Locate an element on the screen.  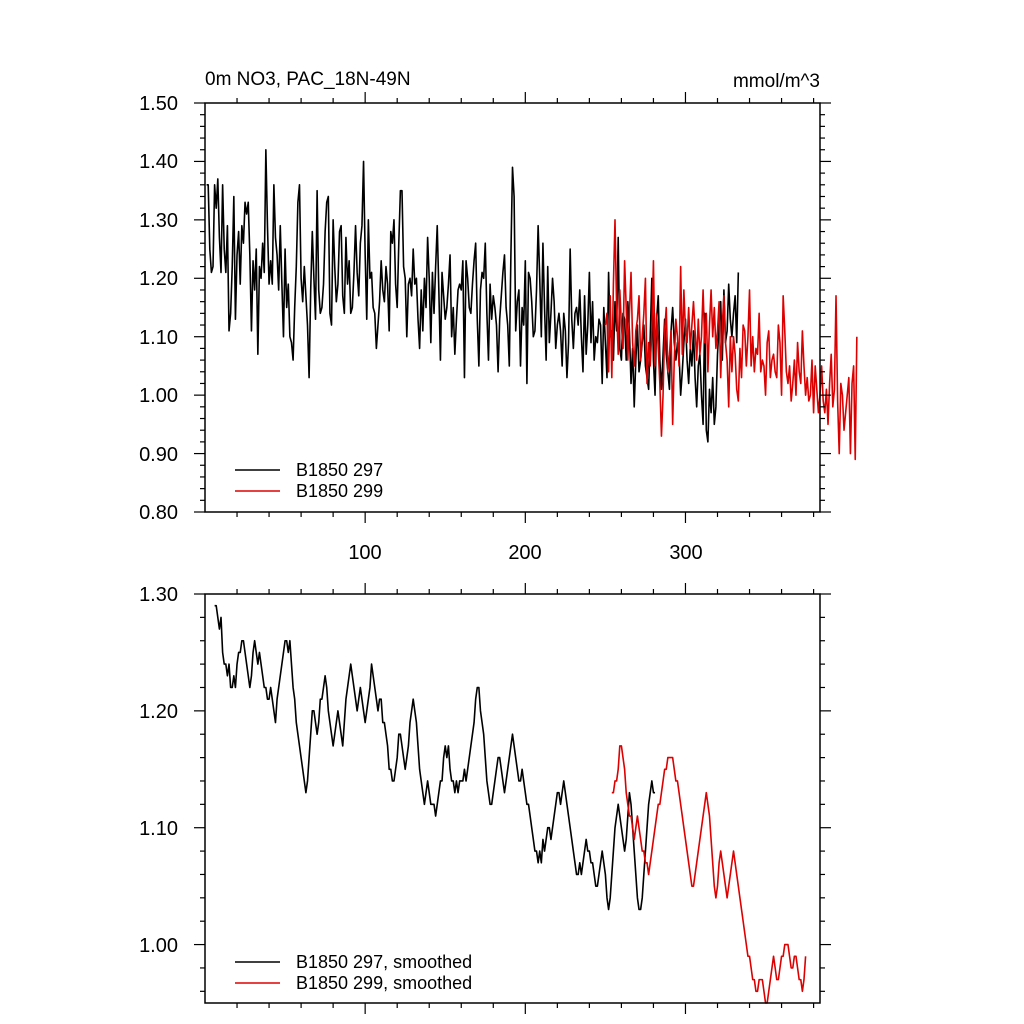
x-tick-label: 200 is located at coordinates (524, 553).